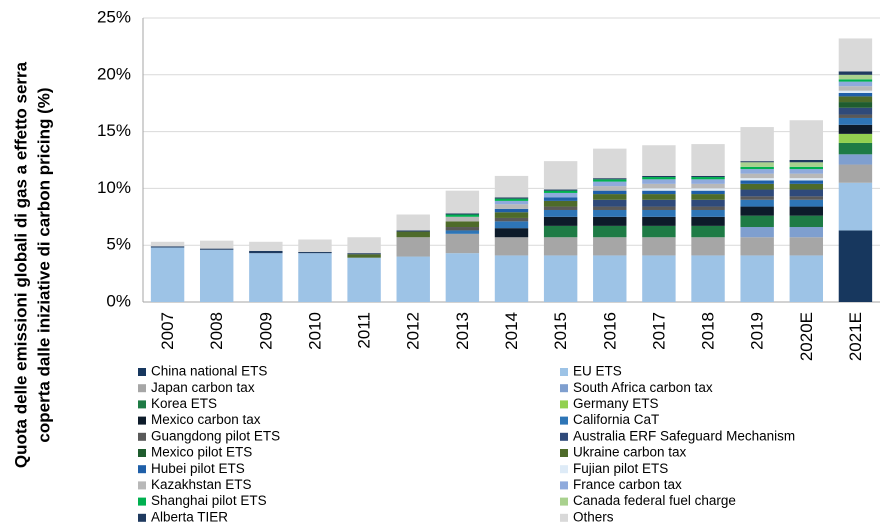 The image size is (885, 527). Describe the element at coordinates (265, 331) in the screenshot. I see `x-tick-label: 2009` at that location.